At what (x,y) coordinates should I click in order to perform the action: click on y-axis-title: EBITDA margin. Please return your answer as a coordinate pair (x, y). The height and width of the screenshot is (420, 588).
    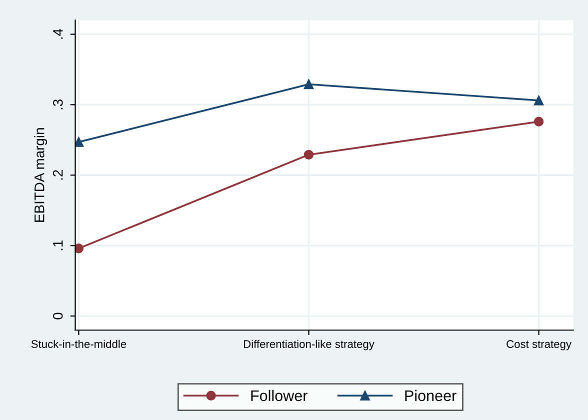
    Looking at the image, I should click on (41, 175).